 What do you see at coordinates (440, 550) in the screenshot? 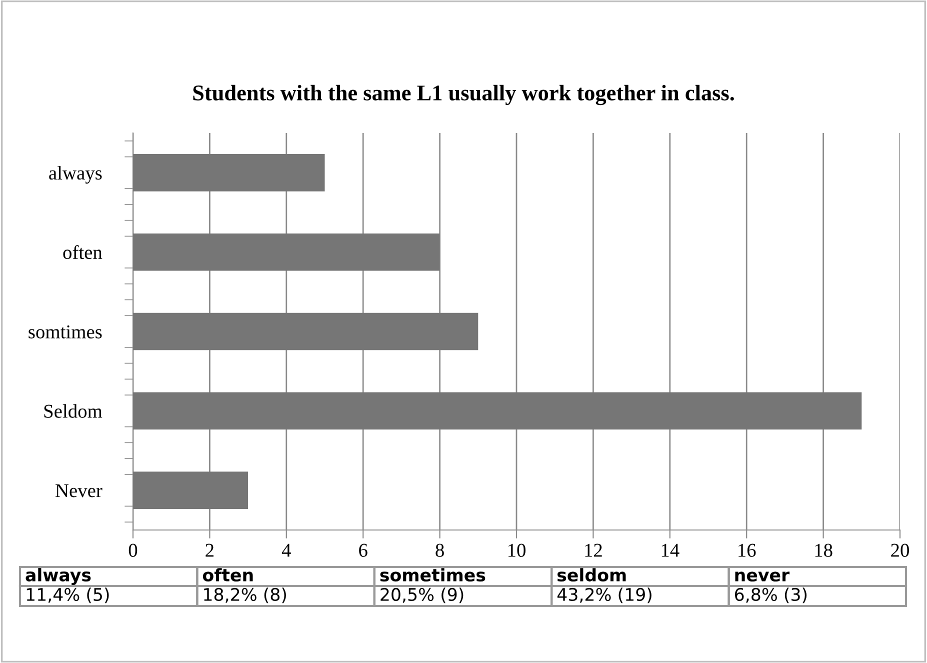
I see `x-tick-label: 8` at bounding box center [440, 550].